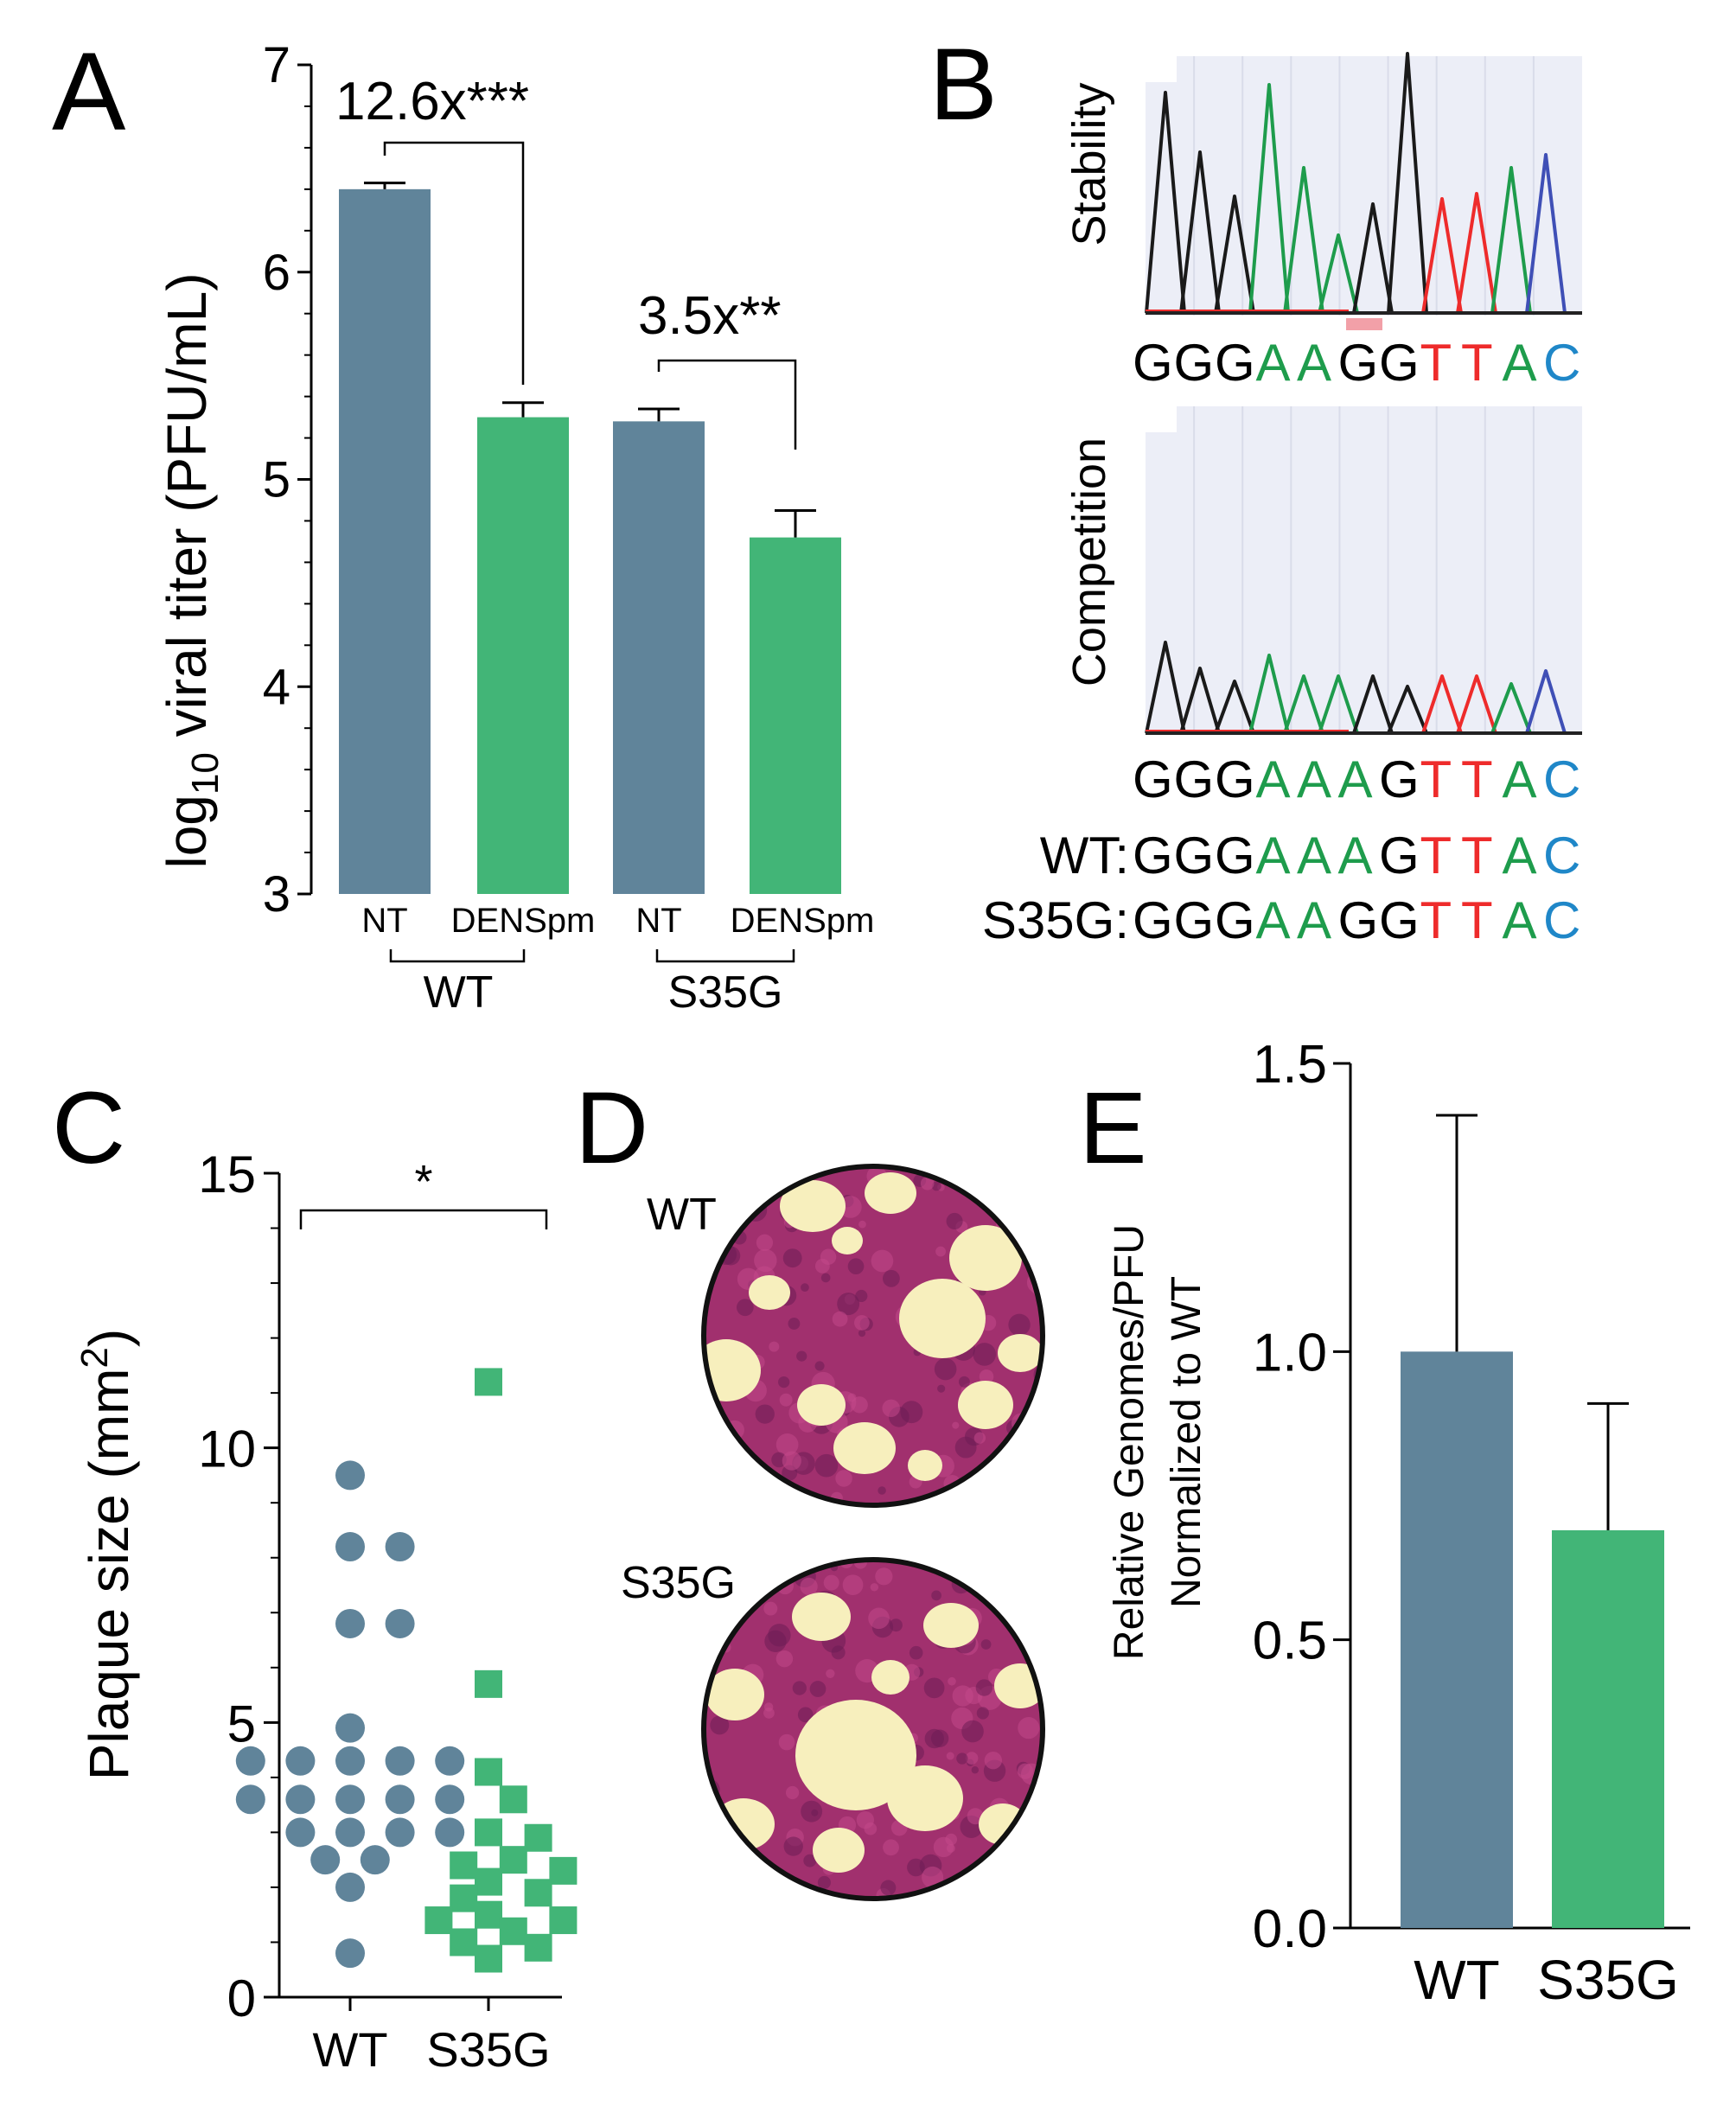  What do you see at coordinates (488, 2049) in the screenshot?
I see `panel-c-category-label: S35G` at bounding box center [488, 2049].